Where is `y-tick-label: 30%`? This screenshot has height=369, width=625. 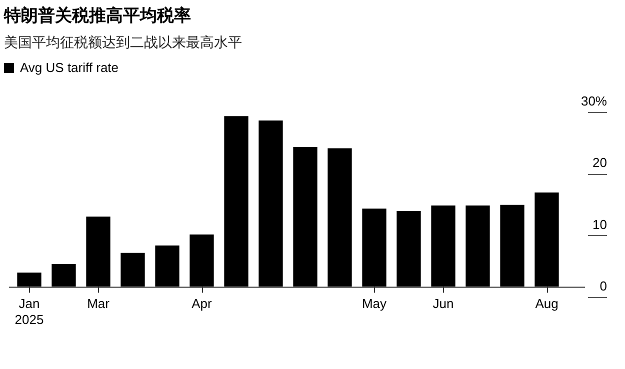
y-tick-label: 30% is located at coordinates (594, 101).